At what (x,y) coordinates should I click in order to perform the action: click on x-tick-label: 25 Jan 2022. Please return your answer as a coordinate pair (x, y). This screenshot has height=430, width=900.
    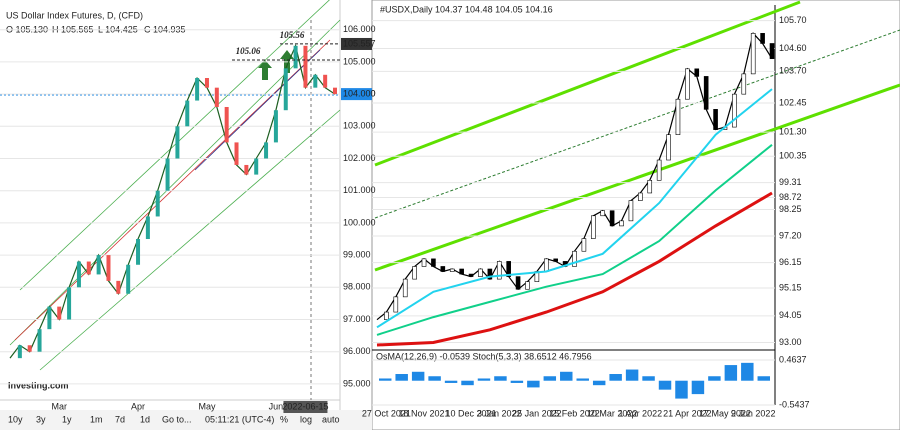
    Looking at the image, I should click on (537, 413).